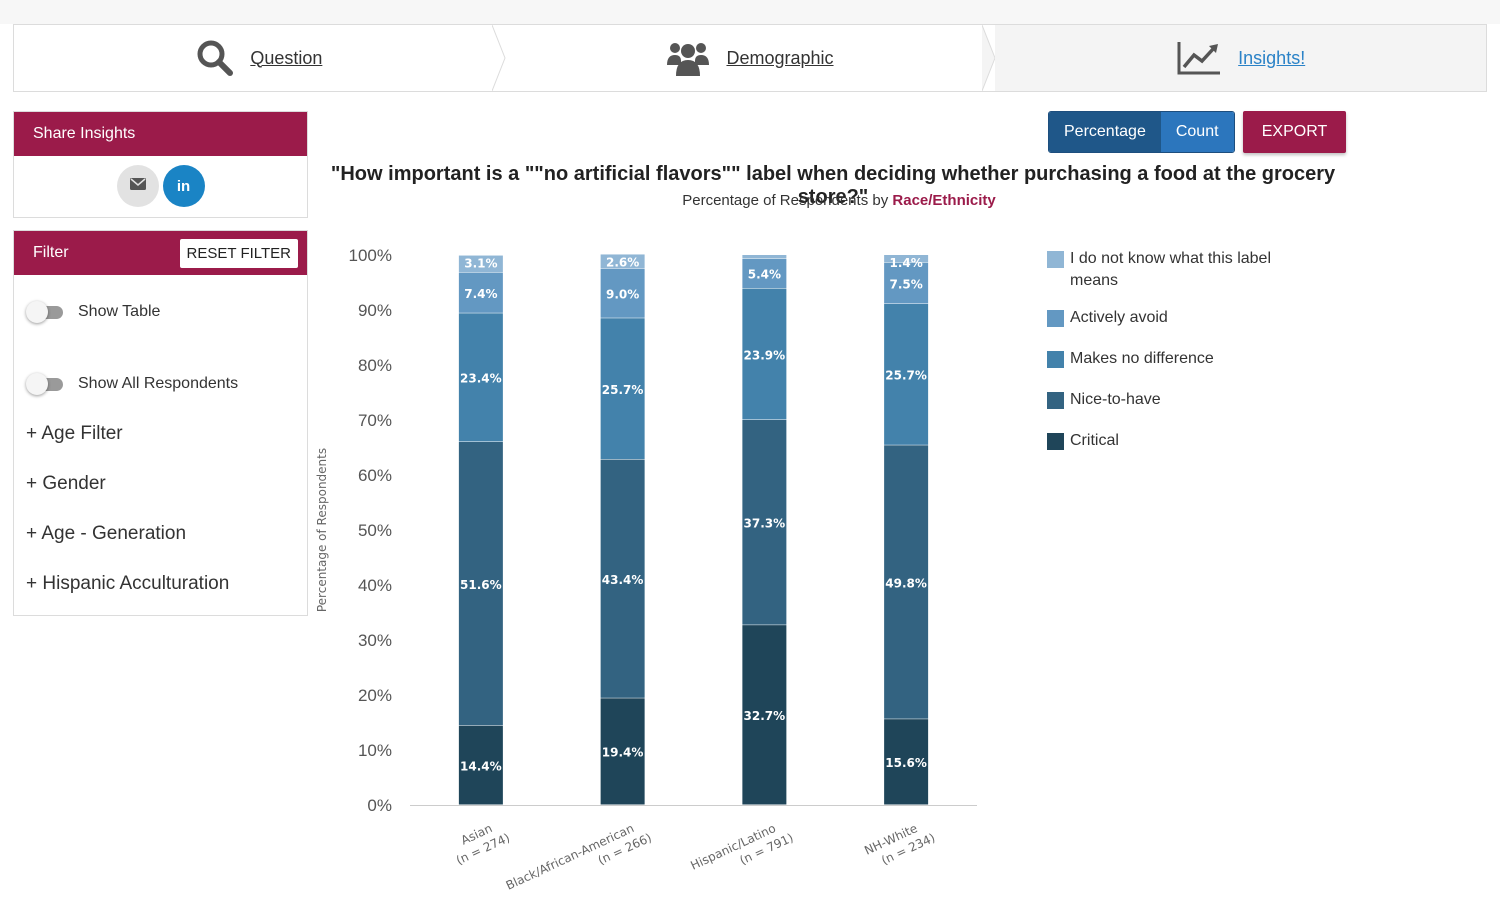 This screenshot has height=912, width=1500. What do you see at coordinates (944, 200) in the screenshot?
I see `chart-subtitle-highlight: Race/Ethnicity` at bounding box center [944, 200].